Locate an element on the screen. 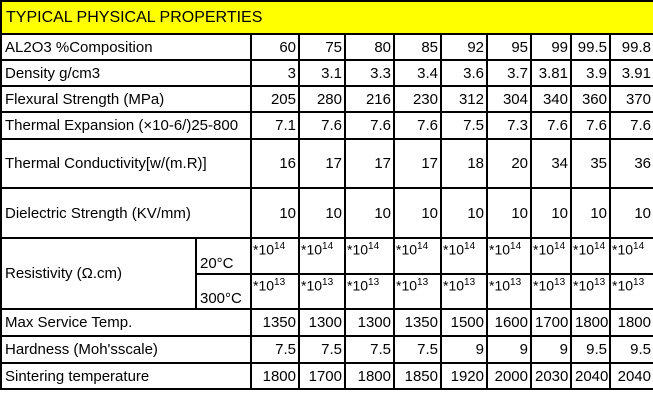 The height and width of the screenshot is (408, 653). cell-value: 99 is located at coordinates (551, 47).